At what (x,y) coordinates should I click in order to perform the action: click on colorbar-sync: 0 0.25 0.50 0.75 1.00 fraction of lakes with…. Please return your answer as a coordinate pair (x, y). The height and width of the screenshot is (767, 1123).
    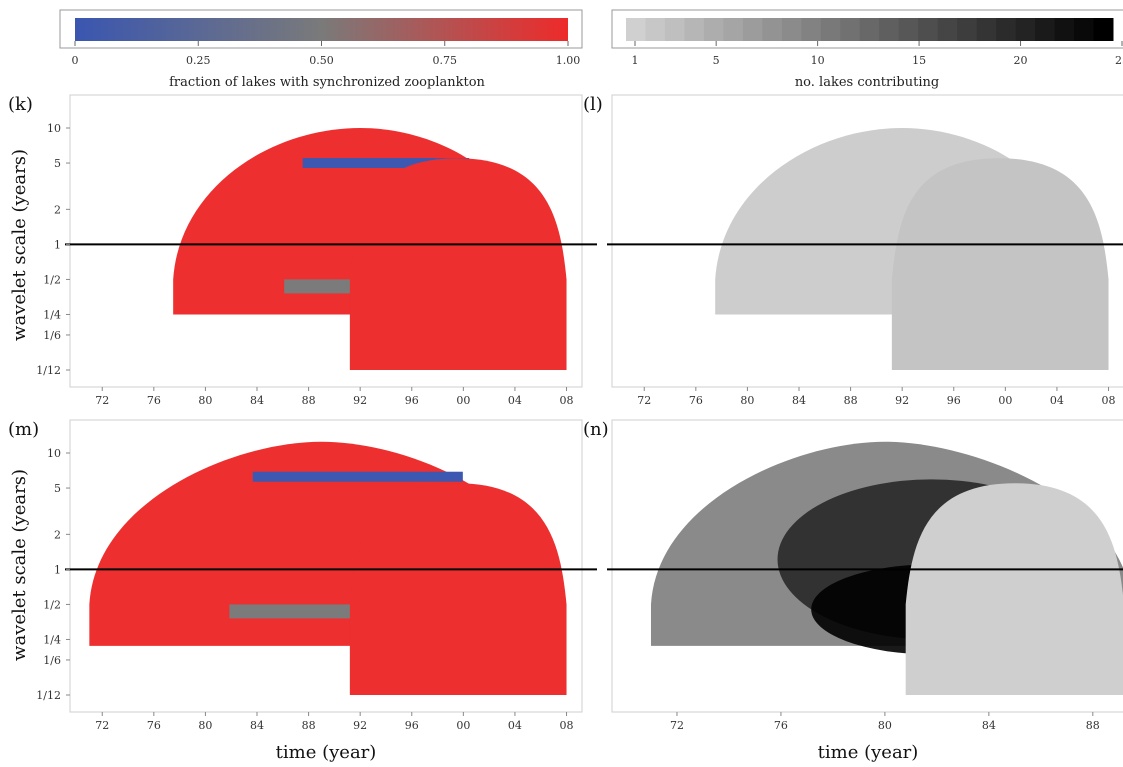
    Looking at the image, I should click on (321, 49).